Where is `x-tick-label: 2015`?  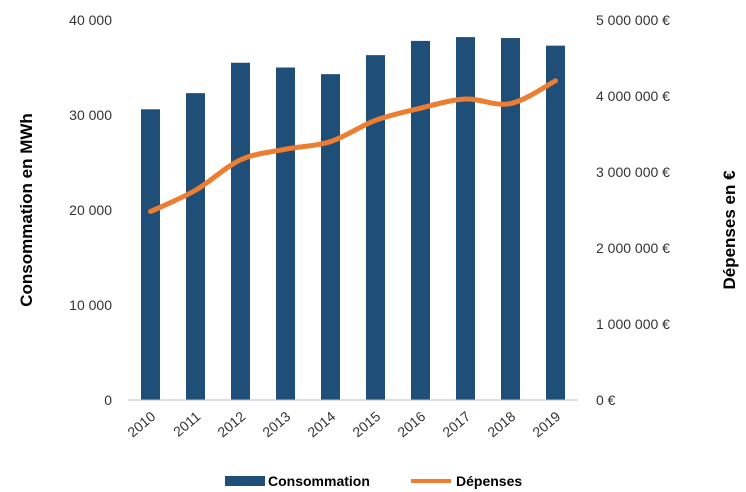 x-tick-label: 2015 is located at coordinates (366, 424).